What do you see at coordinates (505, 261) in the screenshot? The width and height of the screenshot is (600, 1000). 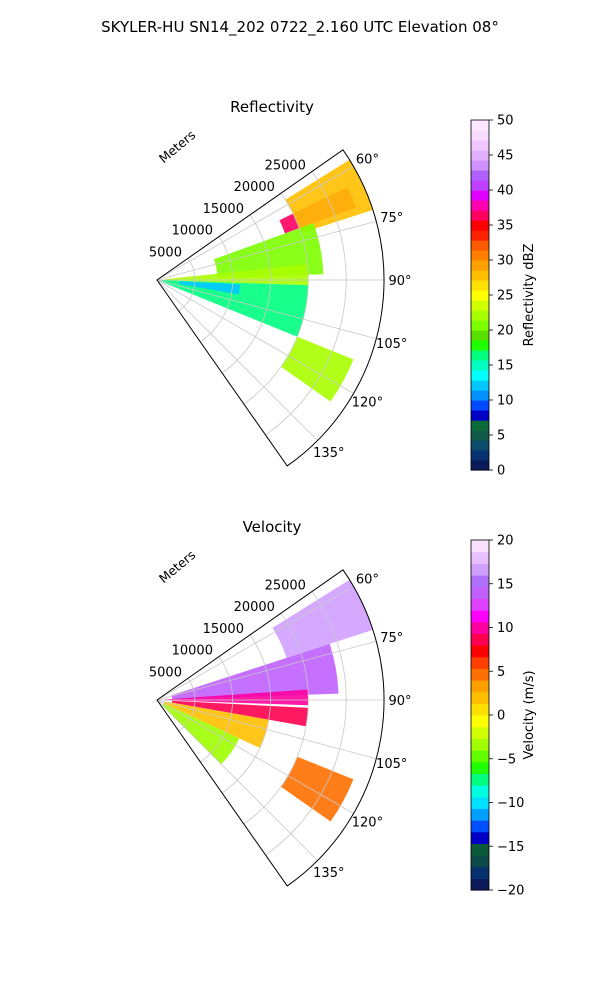 I see `colorbar-tick-label: 30` at bounding box center [505, 261].